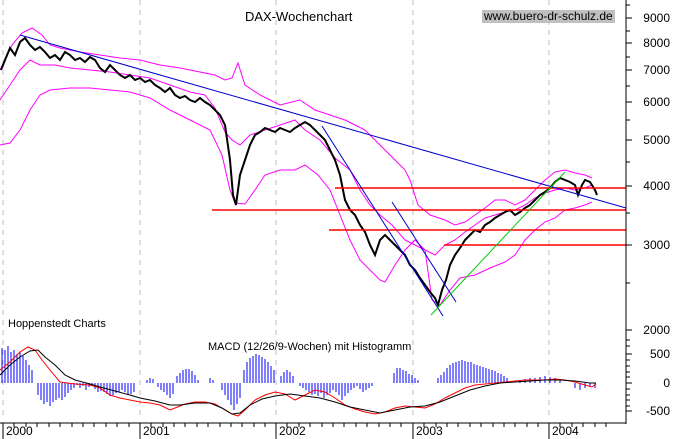 This screenshot has width=674, height=439. What do you see at coordinates (656, 330) in the screenshot?
I see `y-tick-2000: 2000` at bounding box center [656, 330].